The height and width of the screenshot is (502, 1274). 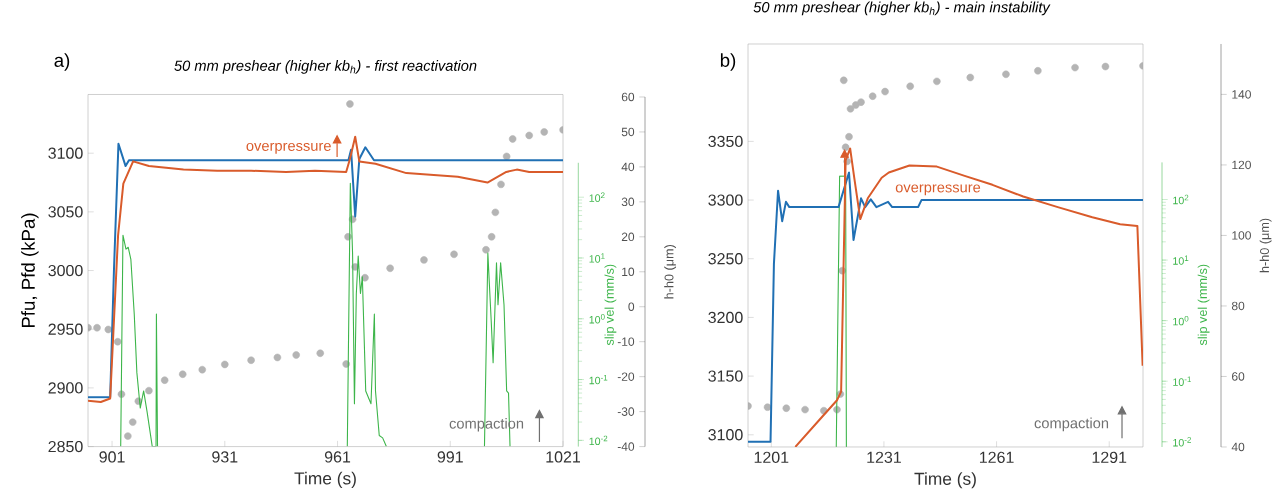 I want to click on y3-tick-label: -20, so click(x=626, y=376).